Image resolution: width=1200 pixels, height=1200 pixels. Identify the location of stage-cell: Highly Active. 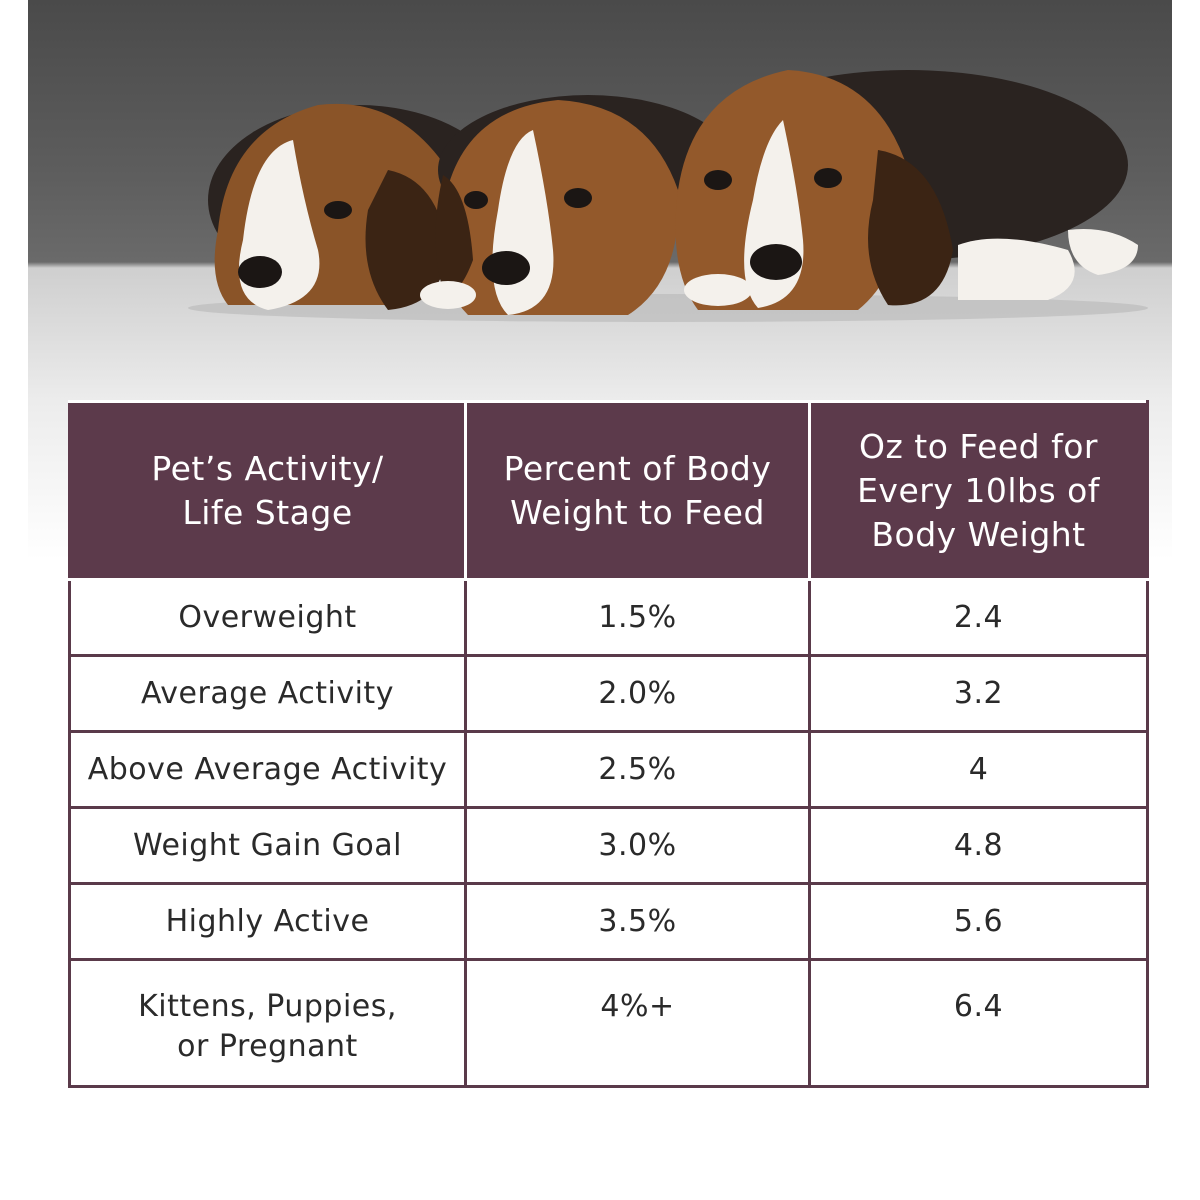
(267, 921).